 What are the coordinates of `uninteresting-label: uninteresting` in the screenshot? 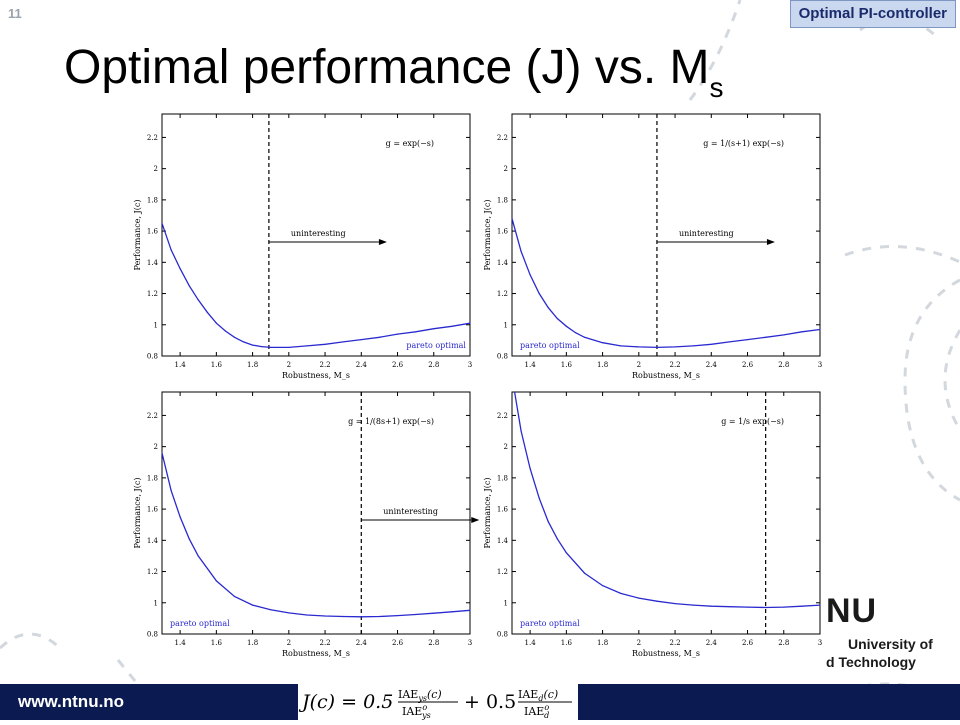 It's located at (706, 233).